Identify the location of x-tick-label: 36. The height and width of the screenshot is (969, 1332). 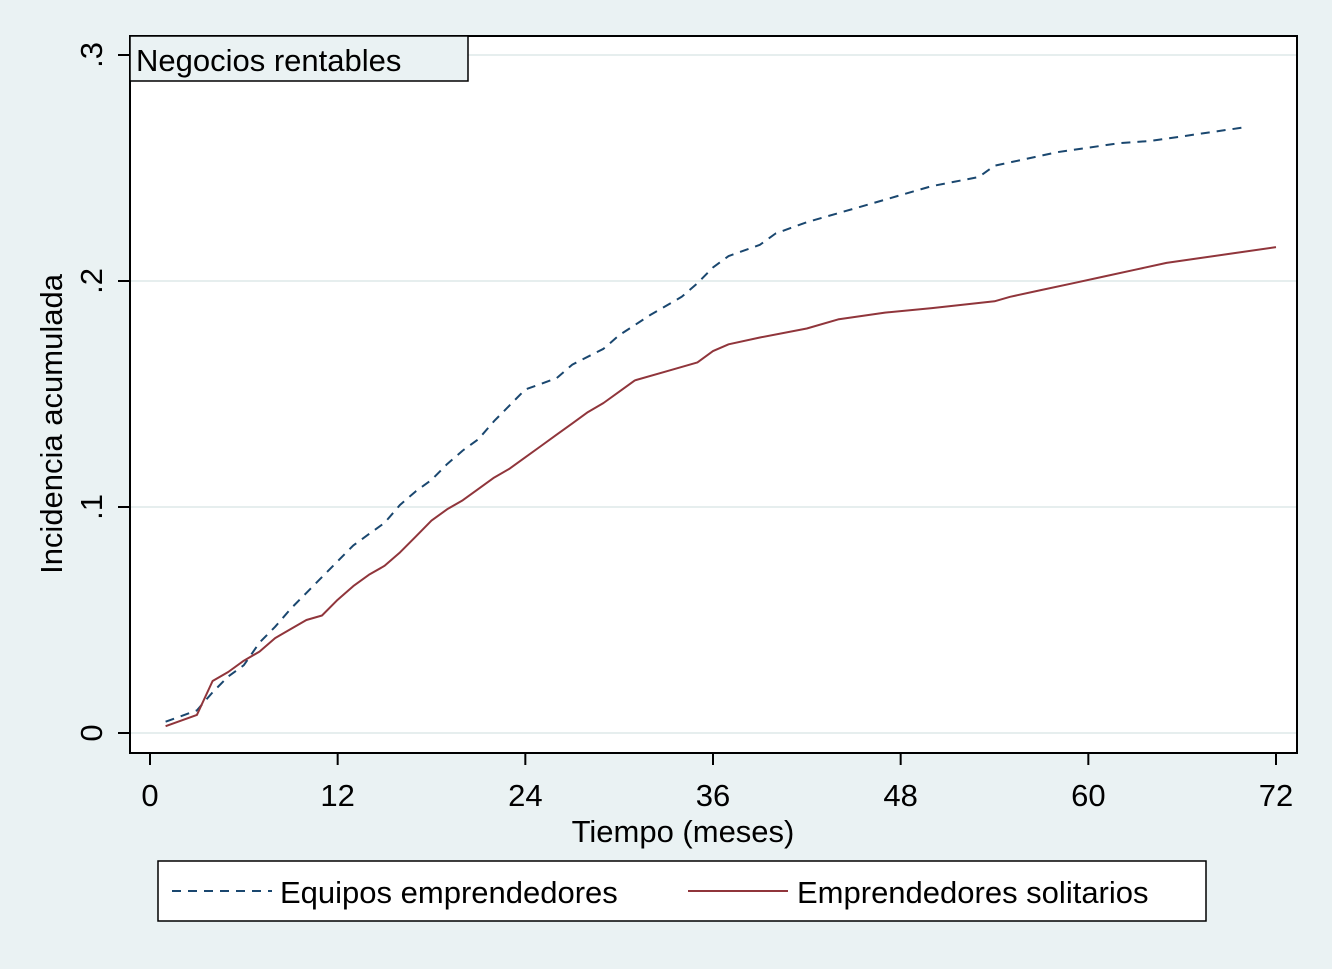
(713, 795).